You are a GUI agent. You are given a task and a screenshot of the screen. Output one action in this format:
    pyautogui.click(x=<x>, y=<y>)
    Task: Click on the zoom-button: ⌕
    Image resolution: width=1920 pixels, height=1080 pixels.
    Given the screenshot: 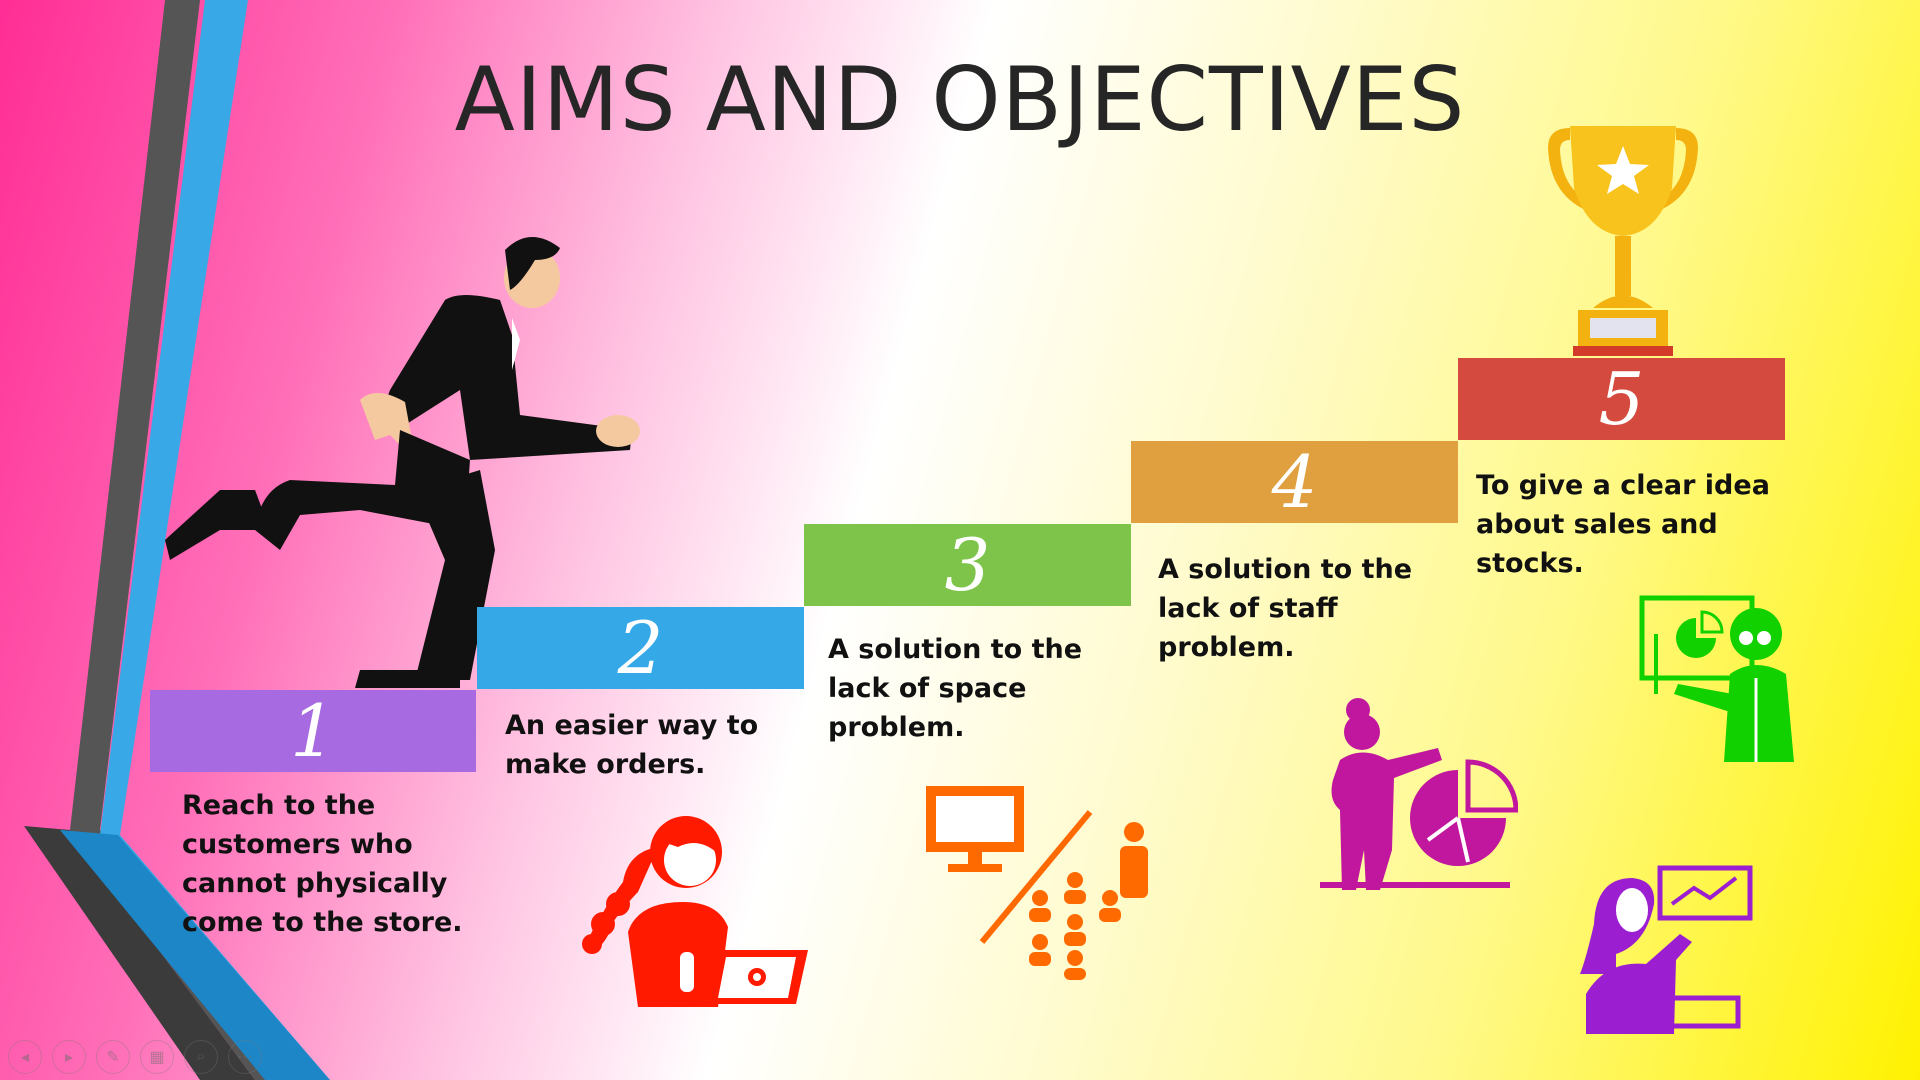 What is the action you would take?
    pyautogui.click(x=201, y=1057)
    